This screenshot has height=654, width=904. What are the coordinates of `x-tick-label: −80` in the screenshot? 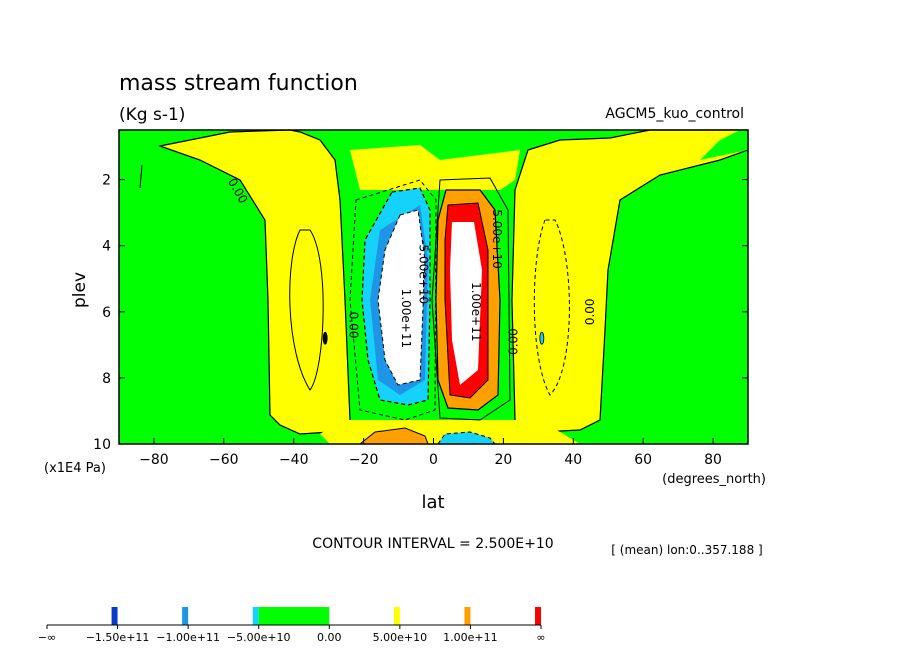 It's located at (154, 460).